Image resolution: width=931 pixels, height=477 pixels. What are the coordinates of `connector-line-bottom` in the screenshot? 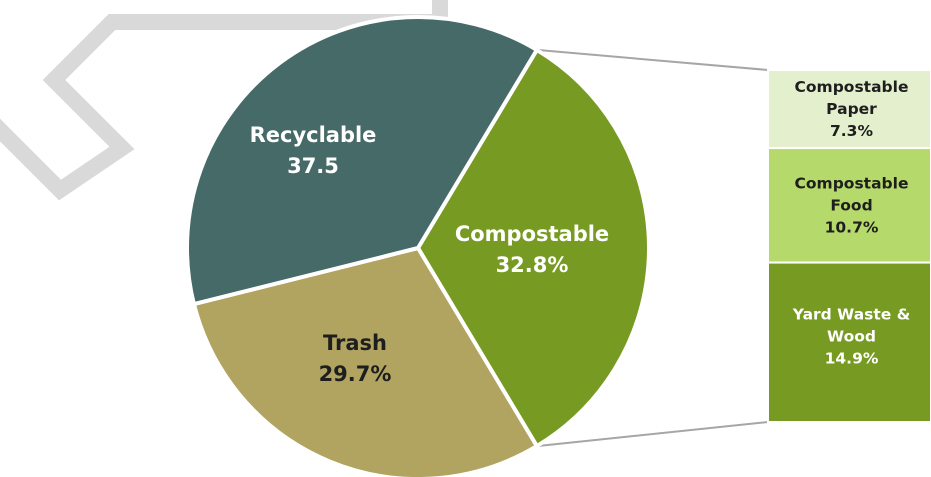 It's located at (652, 434).